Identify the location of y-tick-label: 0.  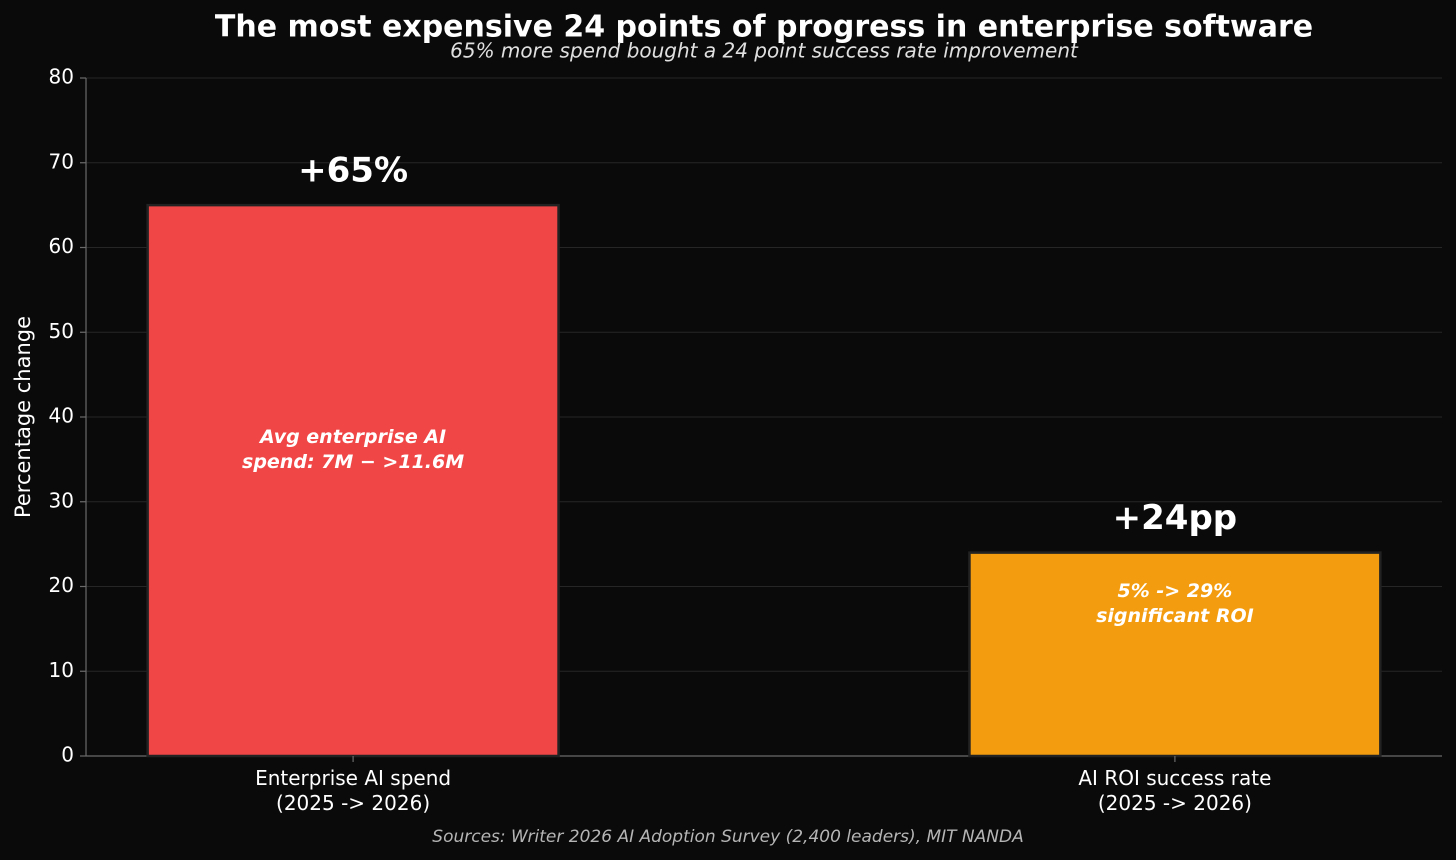
(67, 755).